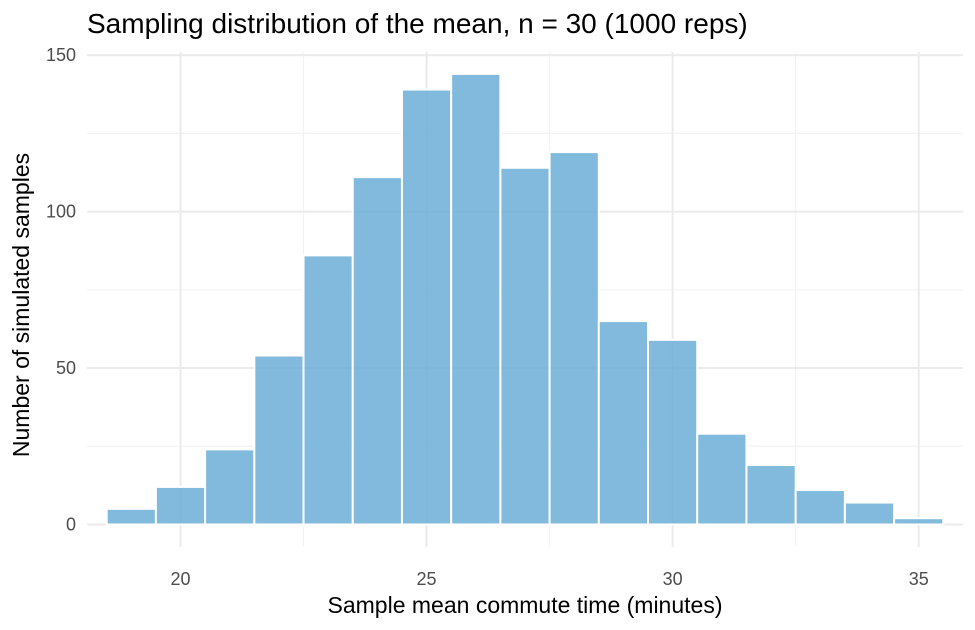  What do you see at coordinates (71, 524) in the screenshot?
I see `y-tick-label: 0` at bounding box center [71, 524].